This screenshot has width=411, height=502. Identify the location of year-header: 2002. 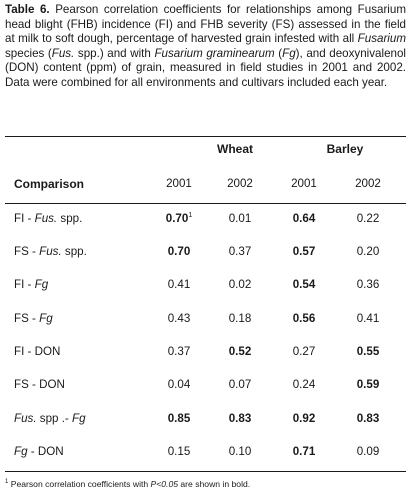
(240, 183).